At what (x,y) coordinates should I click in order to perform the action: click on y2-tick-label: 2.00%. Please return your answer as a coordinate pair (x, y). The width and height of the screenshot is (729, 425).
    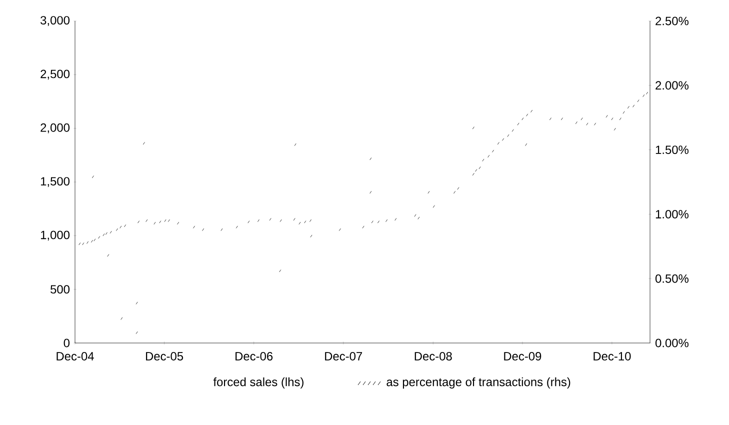
    Looking at the image, I should click on (672, 85).